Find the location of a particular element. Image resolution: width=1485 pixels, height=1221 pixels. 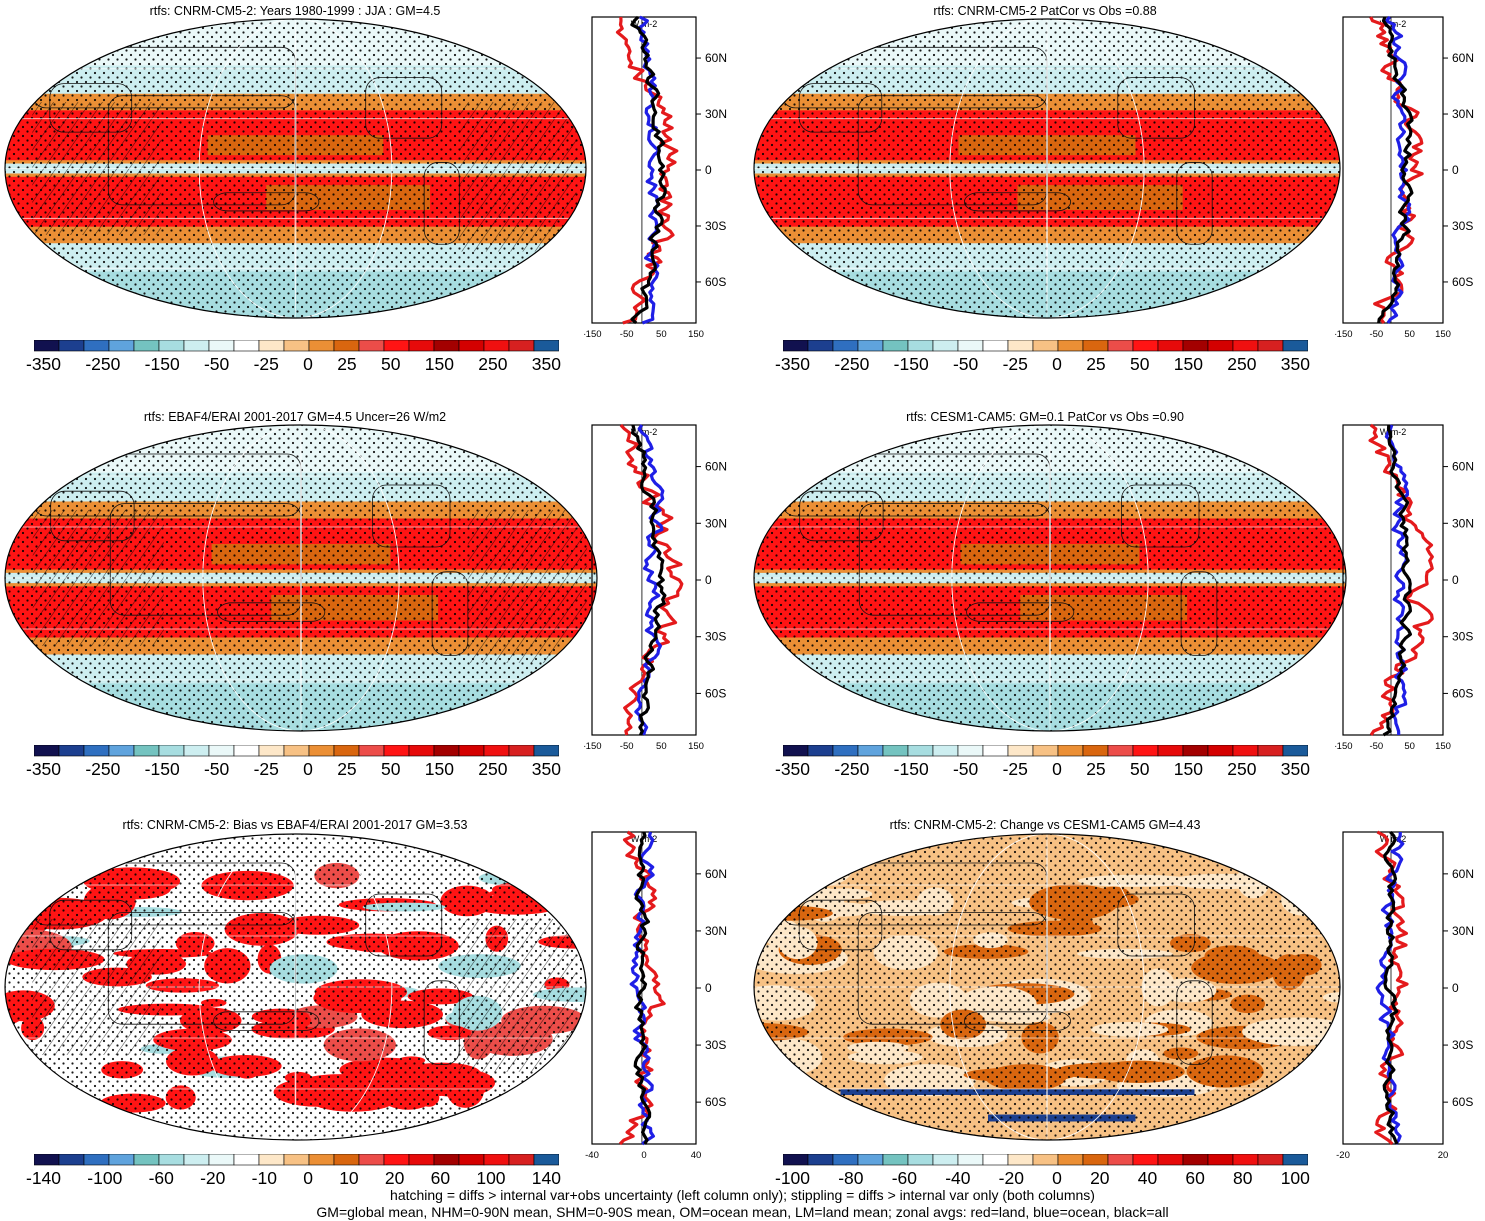

zonal-average-plot: W m-2 60N 30N 0 30S 60S -150 -50 50 150 is located at coordinates (655, 587).